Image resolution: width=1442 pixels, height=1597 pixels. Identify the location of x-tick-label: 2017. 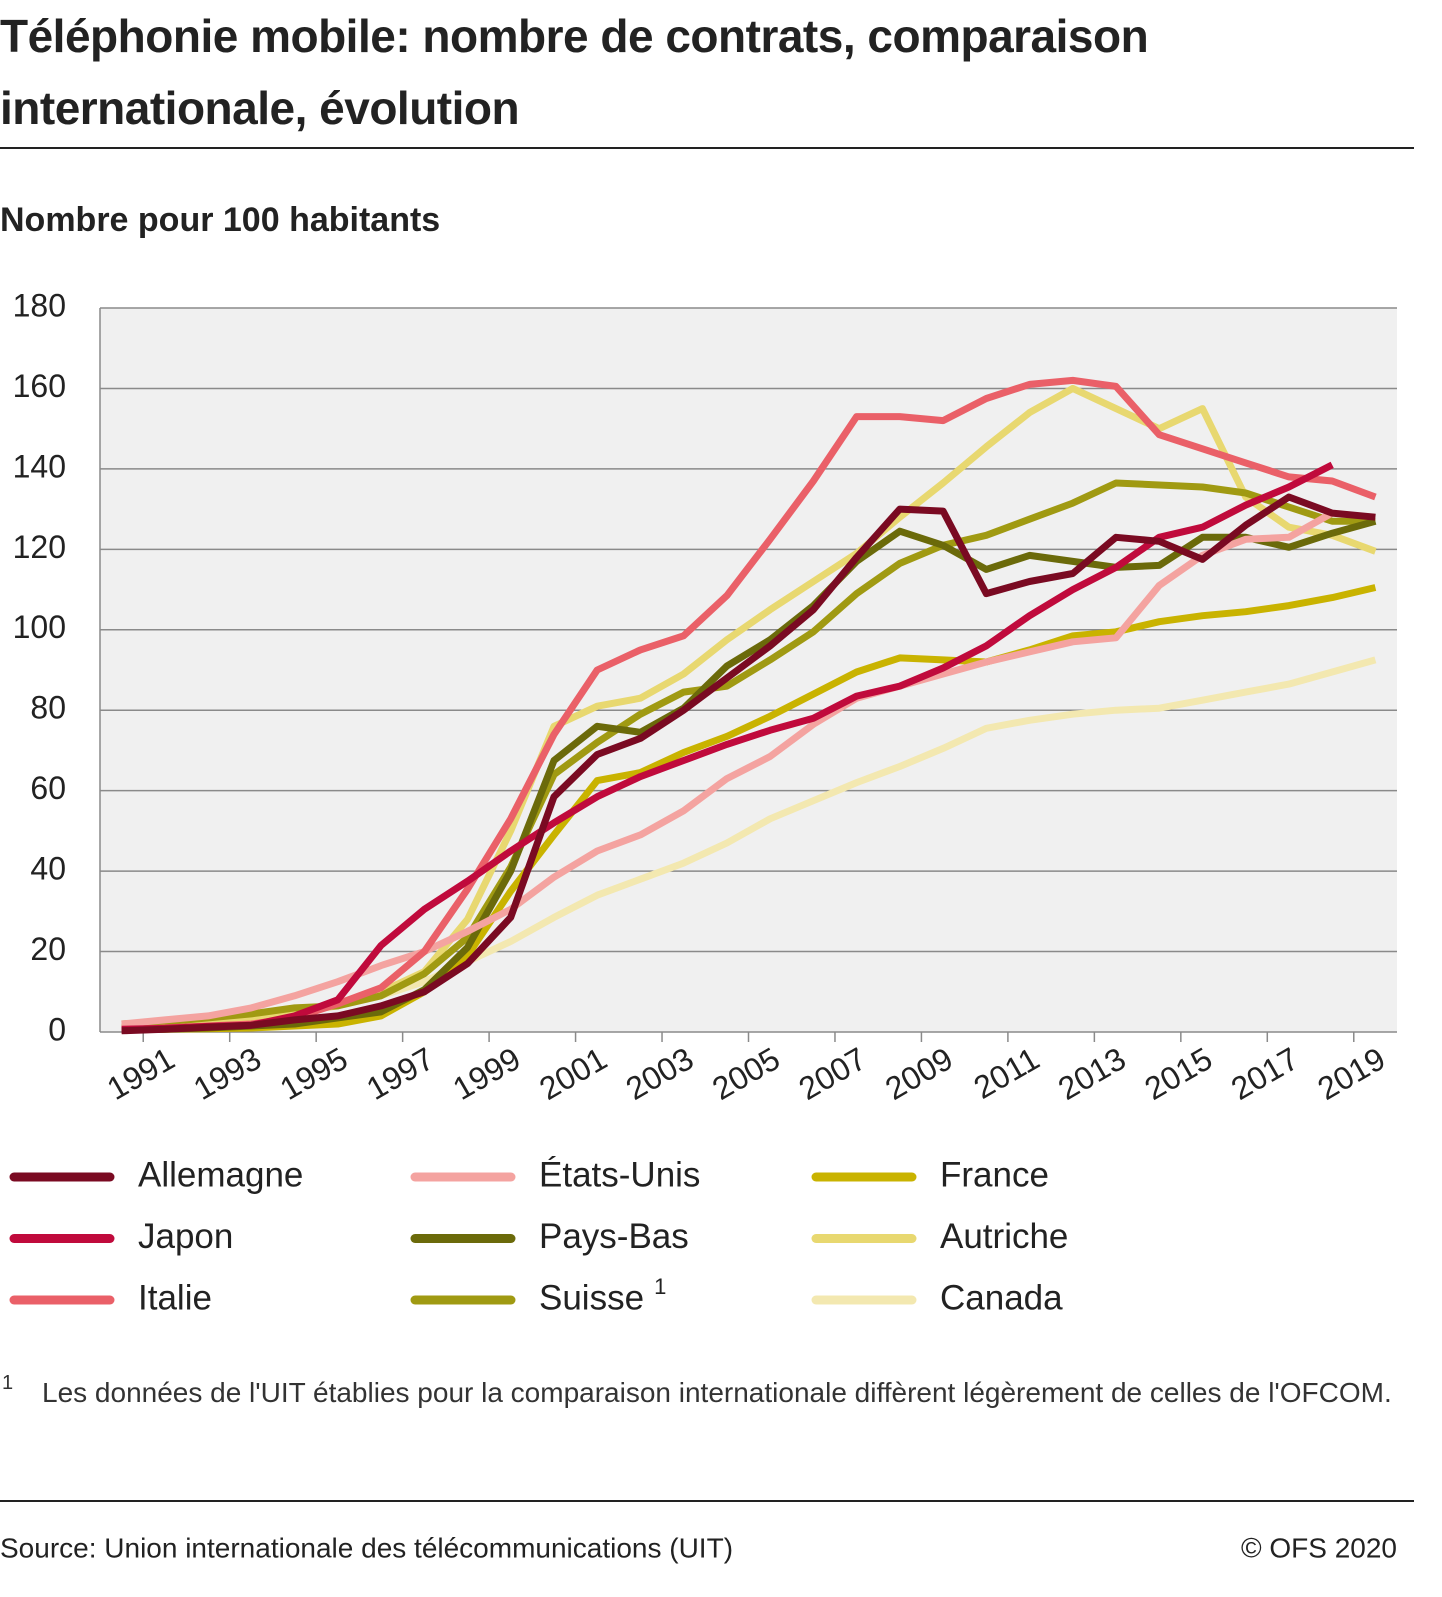
(1265, 1073).